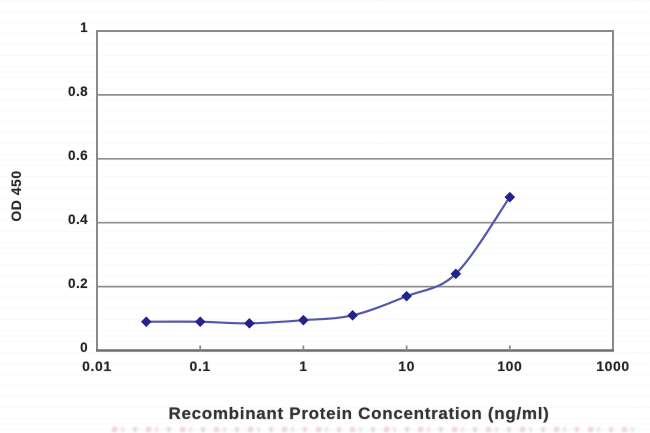 This screenshot has height=433, width=650. Describe the element at coordinates (78, 219) in the screenshot. I see `y-tick-label: 0.4` at that location.